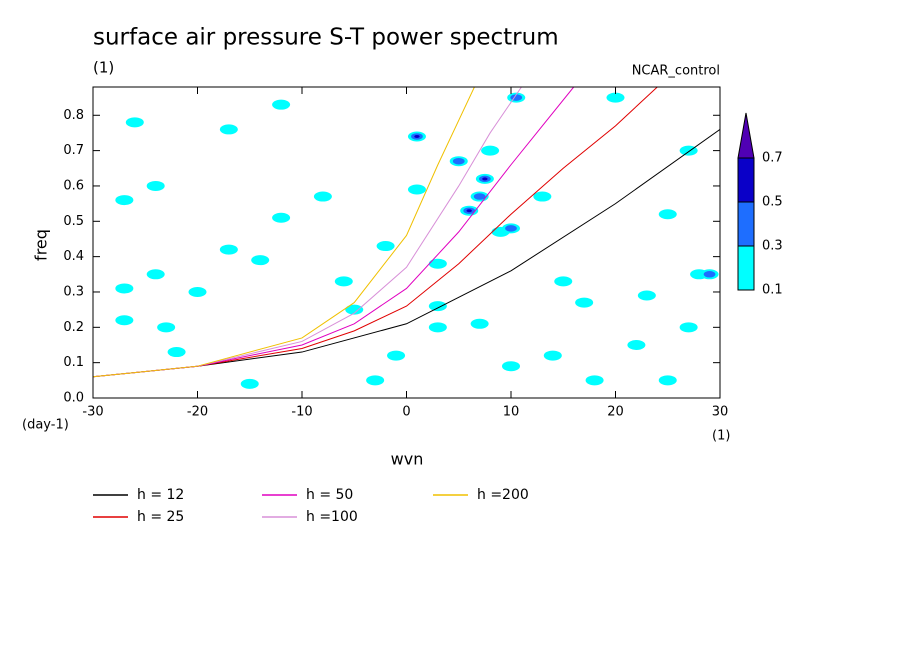 This screenshot has height=654, width=904. What do you see at coordinates (503, 495) in the screenshot?
I see `legend-label: h =200` at bounding box center [503, 495].